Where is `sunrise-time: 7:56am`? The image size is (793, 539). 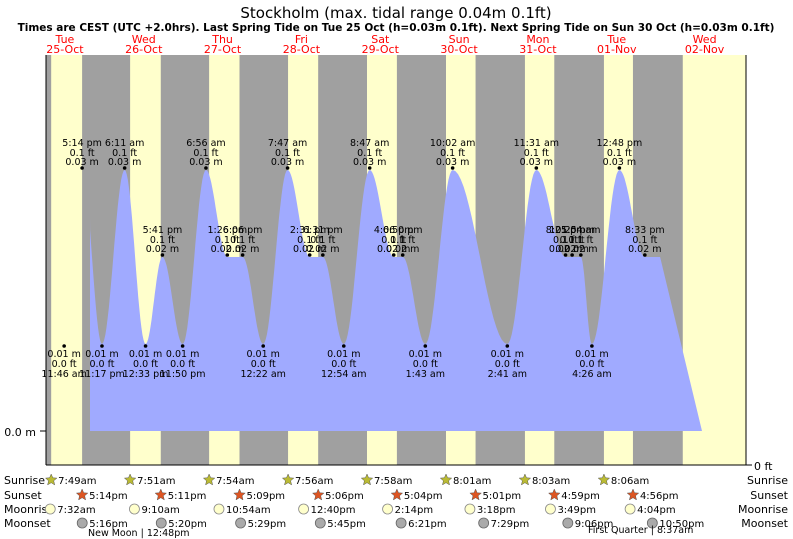
sunrise-time: 7:56am is located at coordinates (314, 481).